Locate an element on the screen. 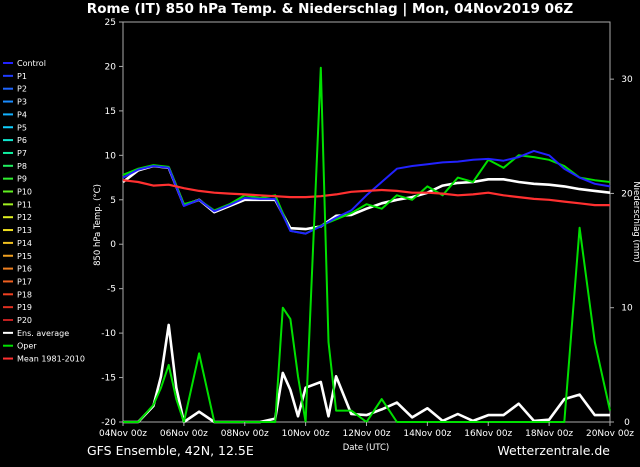  legend-label: P3 is located at coordinates (22, 102).